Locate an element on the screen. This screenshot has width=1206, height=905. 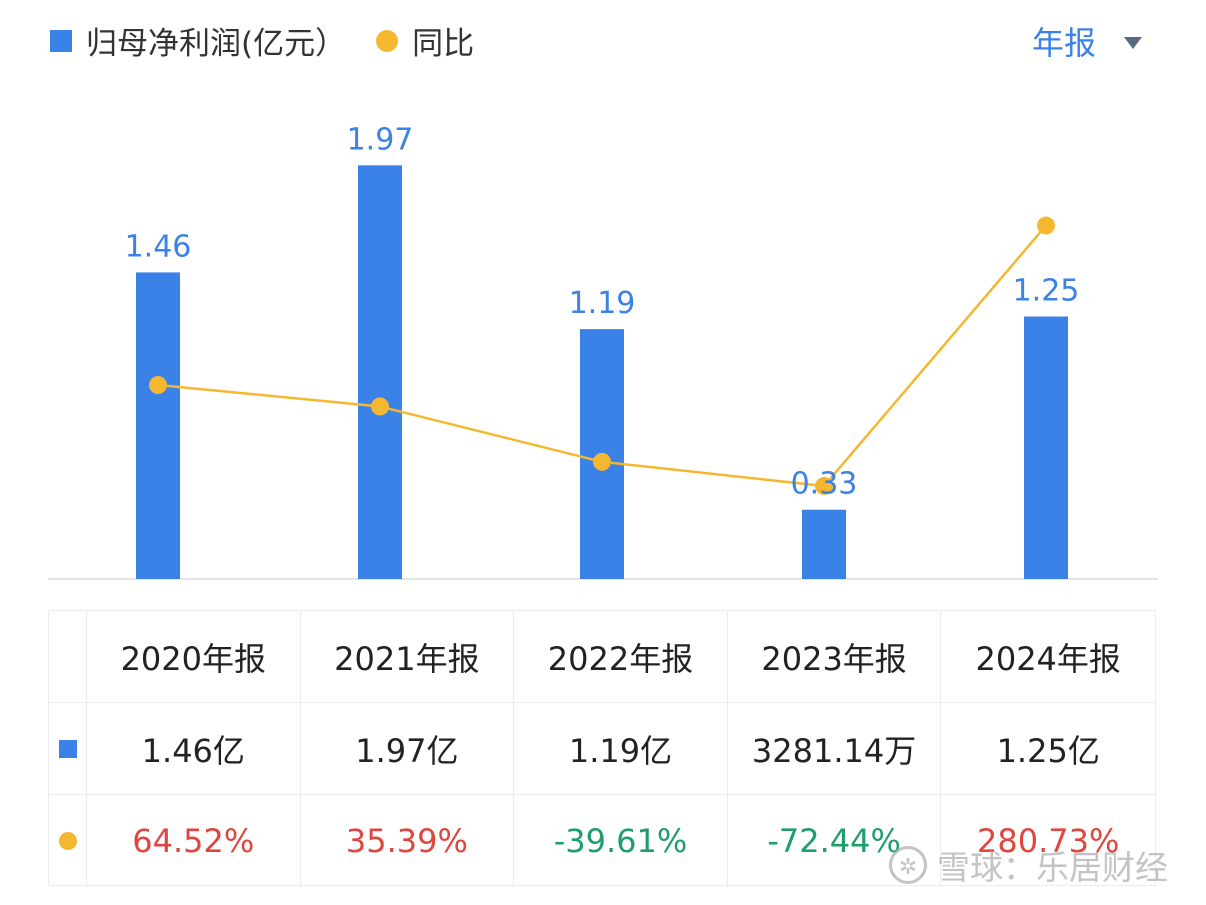
period-selector-label: 年报 is located at coordinates (1063, 43).